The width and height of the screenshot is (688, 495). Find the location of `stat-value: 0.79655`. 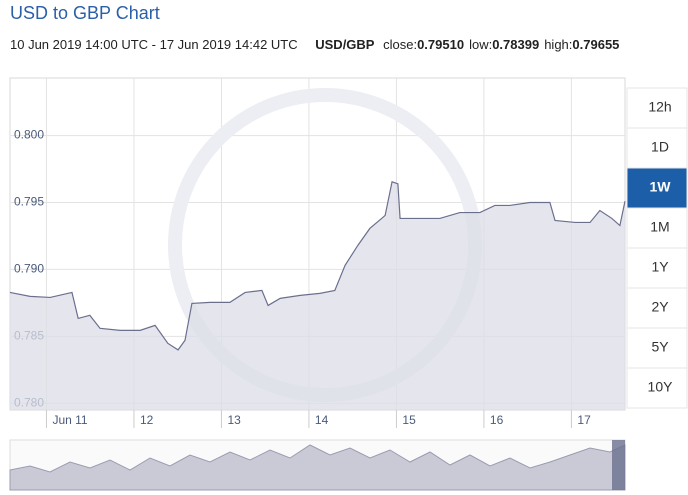

stat-value: 0.79655 is located at coordinates (595, 44).